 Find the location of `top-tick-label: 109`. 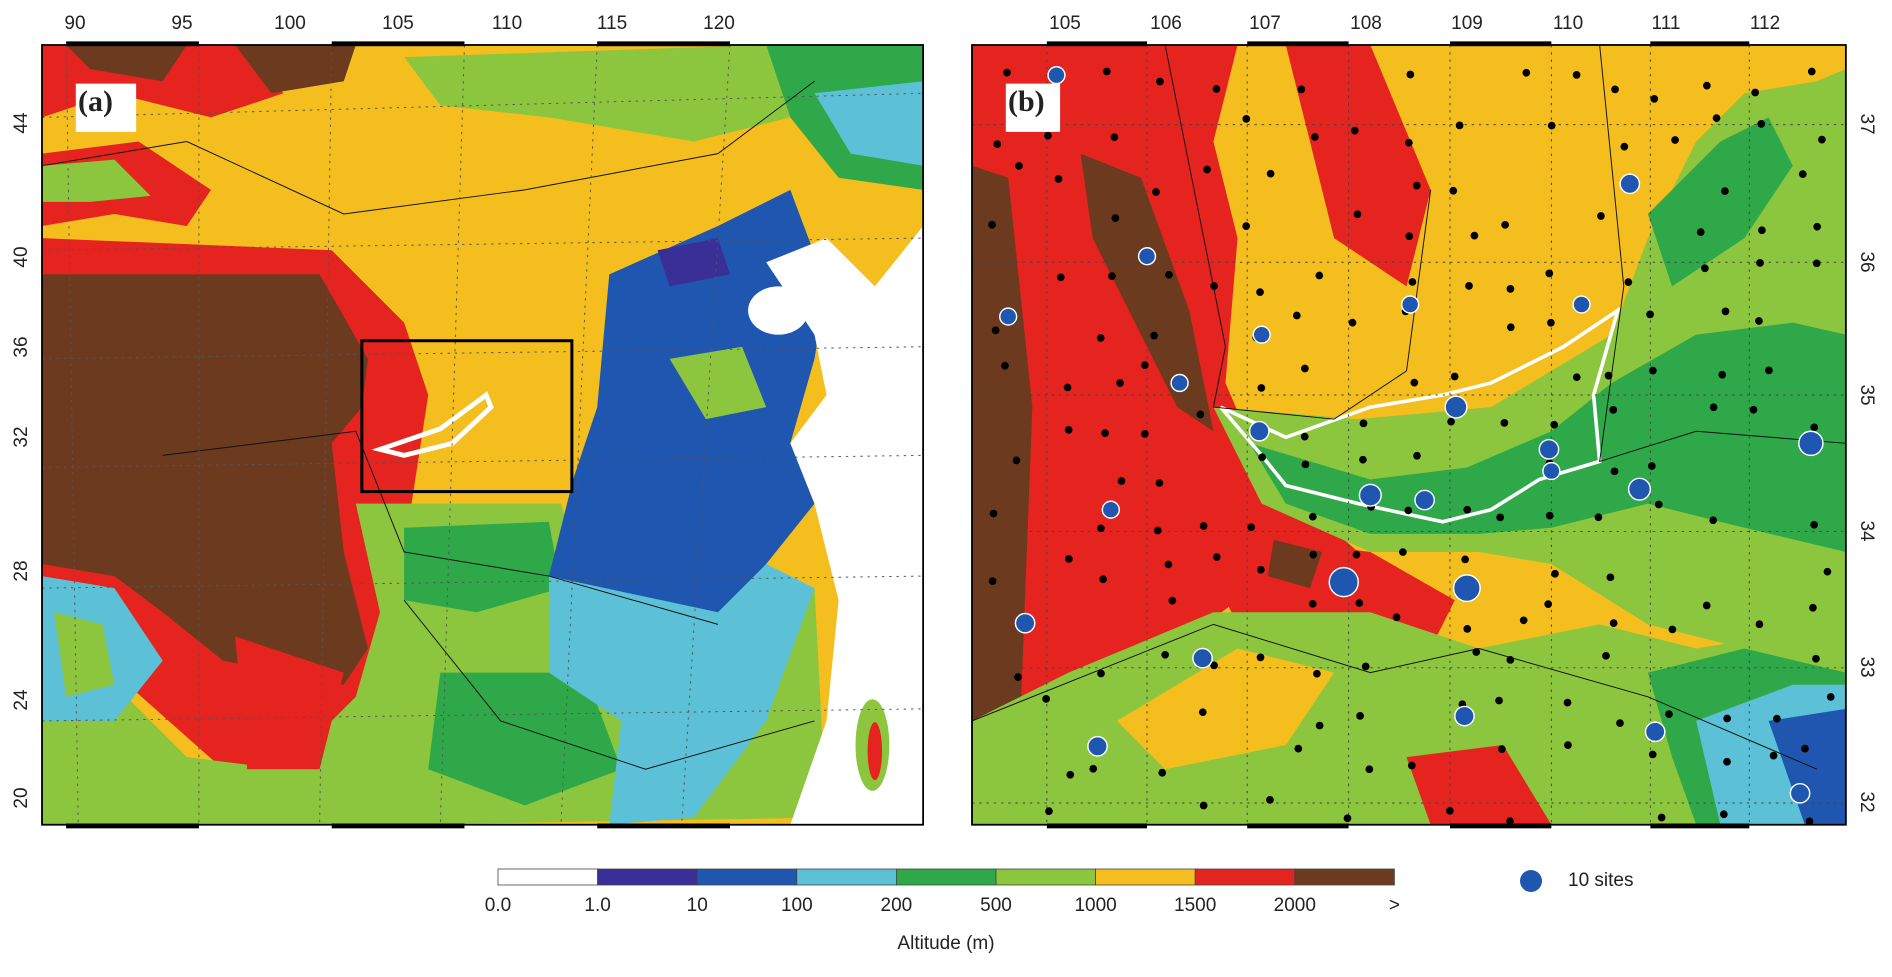

top-tick-label: 109 is located at coordinates (1467, 23).